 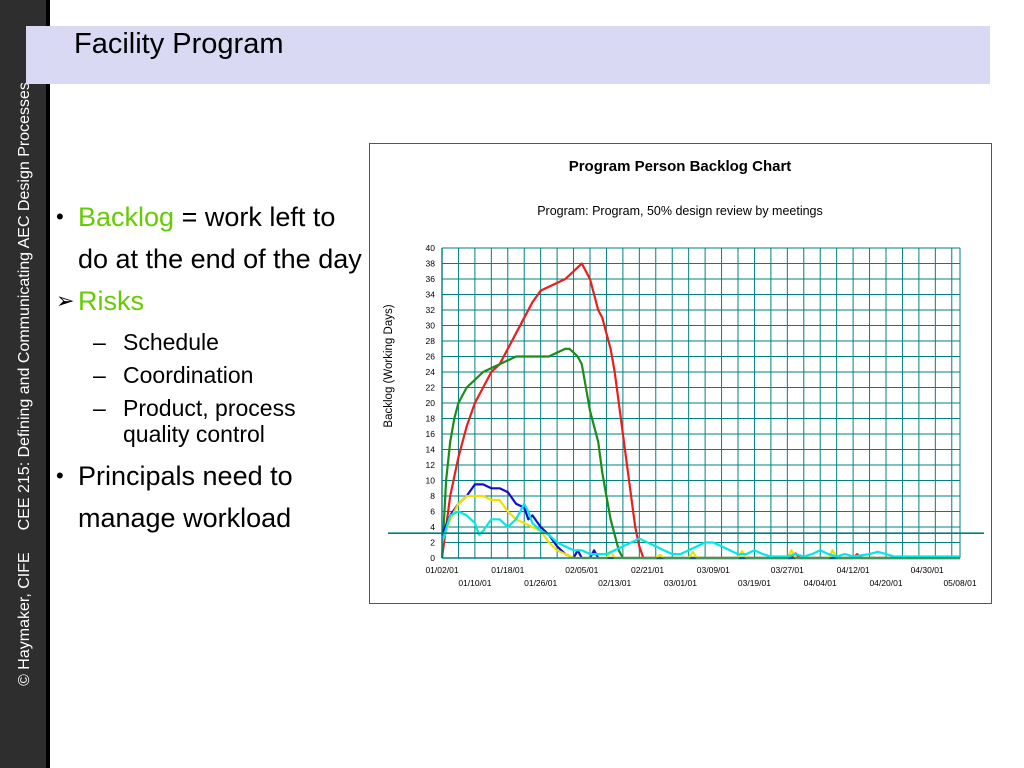 What do you see at coordinates (431, 481) in the screenshot?
I see `y-tick-label: 10` at bounding box center [431, 481].